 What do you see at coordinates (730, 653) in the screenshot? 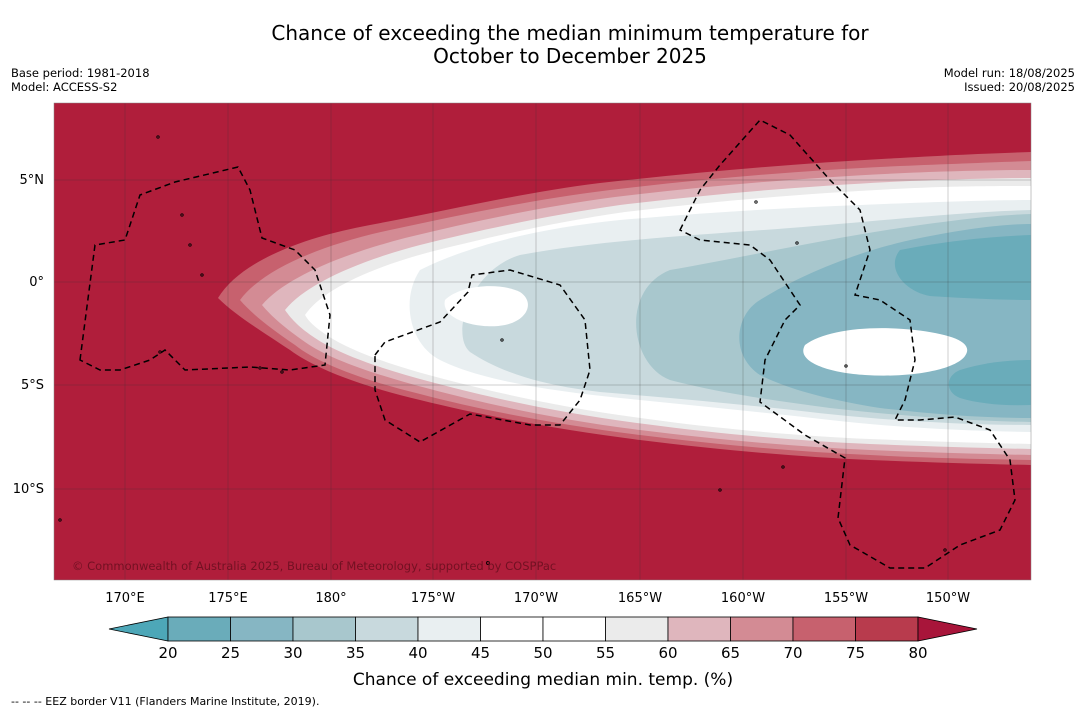
I see `colorbar-tick-label: 65` at bounding box center [730, 653].